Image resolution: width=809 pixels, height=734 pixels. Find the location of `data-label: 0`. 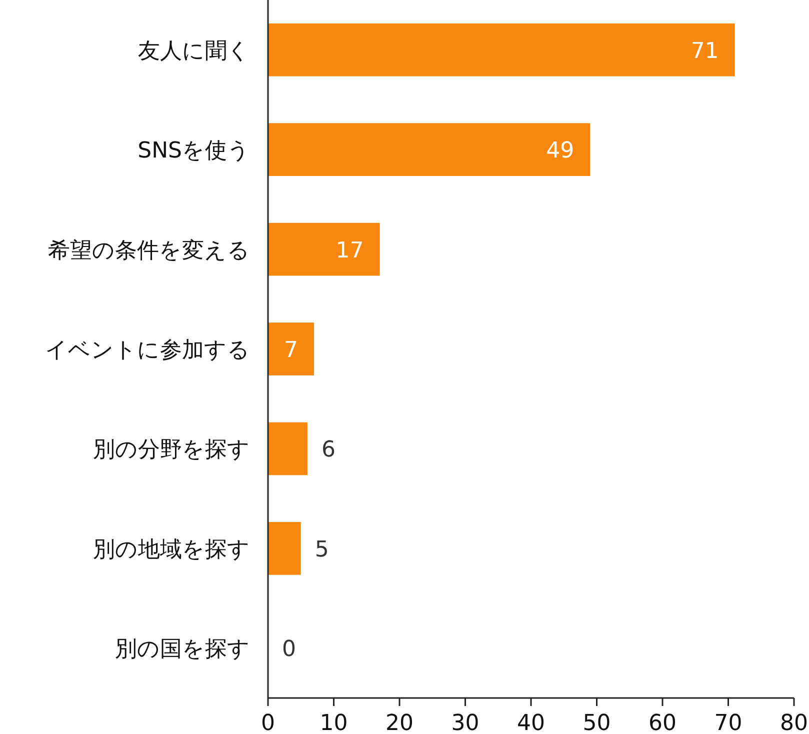

data-label: 0 is located at coordinates (289, 649).